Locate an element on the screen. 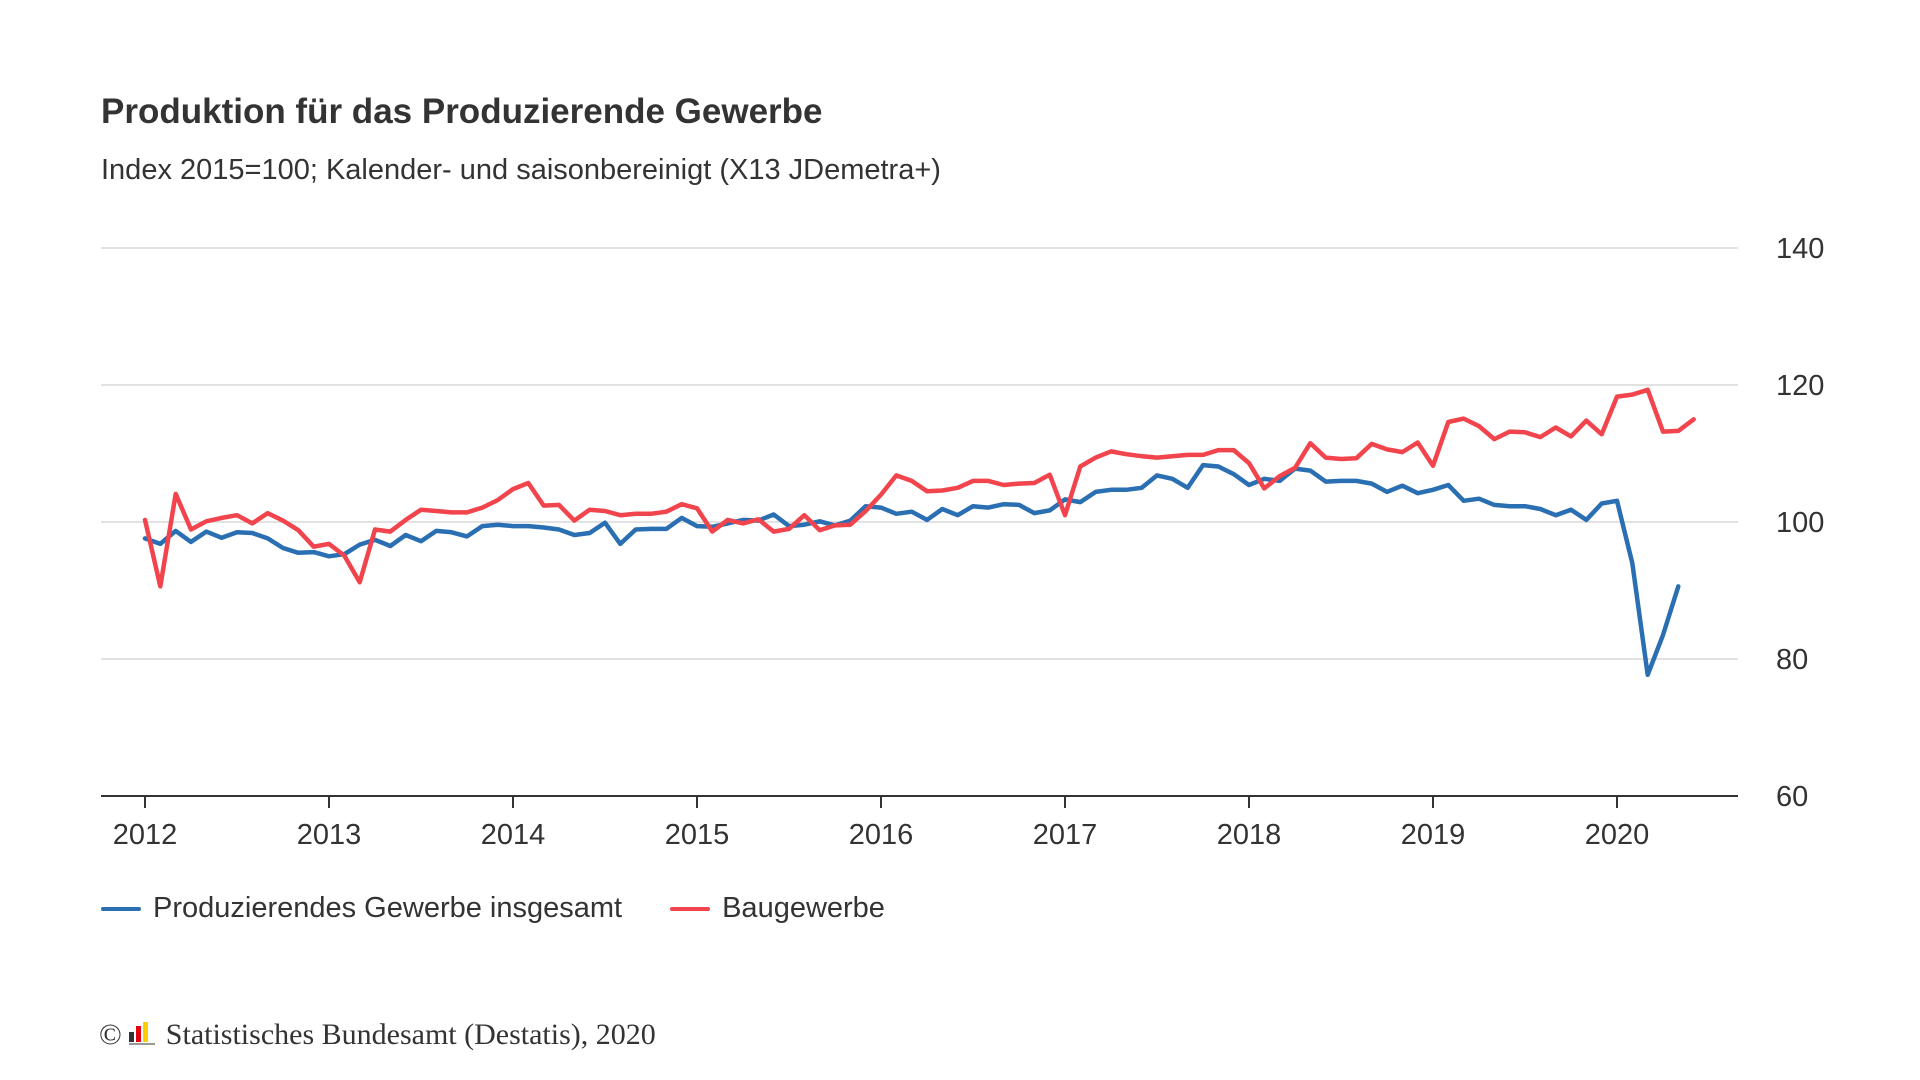 This screenshot has height=1080, width=1920. x-tick-label-2016: 2016 is located at coordinates (881, 835).